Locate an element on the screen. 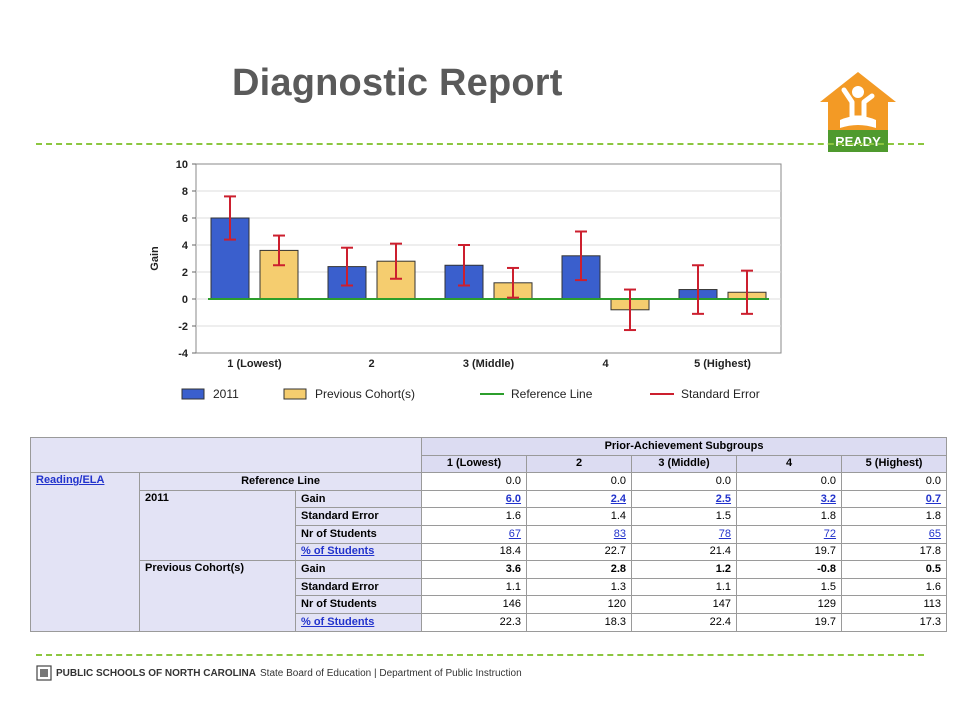 This screenshot has height=720, width=960. cell: 21.4 is located at coordinates (684, 552).